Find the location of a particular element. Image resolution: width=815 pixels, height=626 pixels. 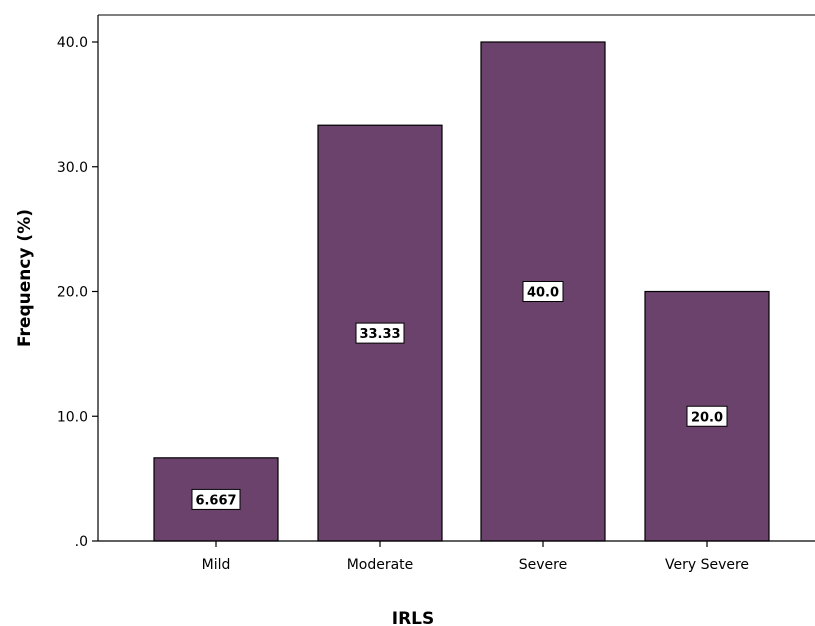

data-label: 6.667 is located at coordinates (215, 500).